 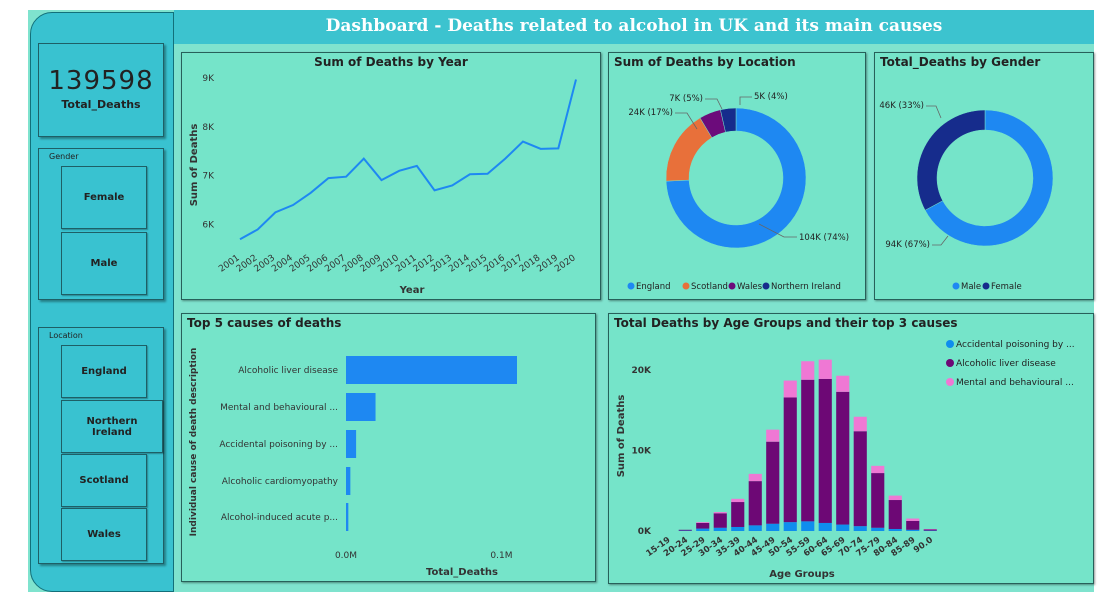 I want to click on age-bar-60-64-accidental-poisoning-by, so click(x=825, y=526).